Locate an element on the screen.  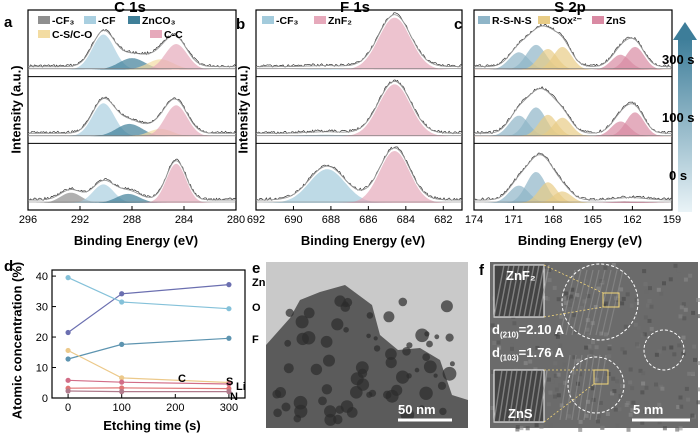
panel-d-ytick-label: 10 is located at coordinates (42, 369).